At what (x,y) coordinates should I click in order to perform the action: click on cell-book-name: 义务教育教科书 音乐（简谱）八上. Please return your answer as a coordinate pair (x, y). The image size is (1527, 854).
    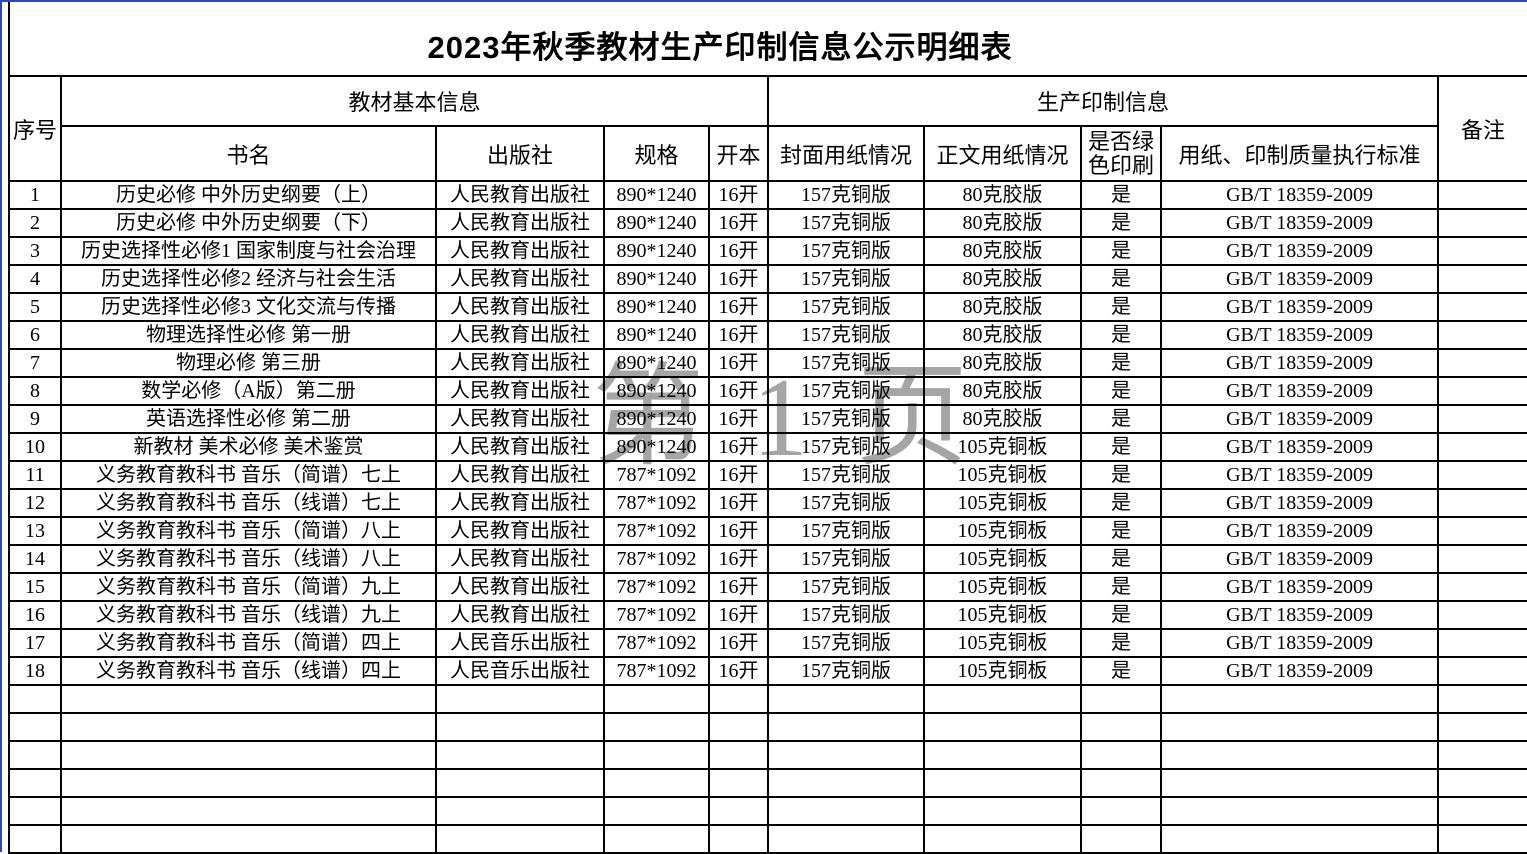
    Looking at the image, I should click on (248, 531).